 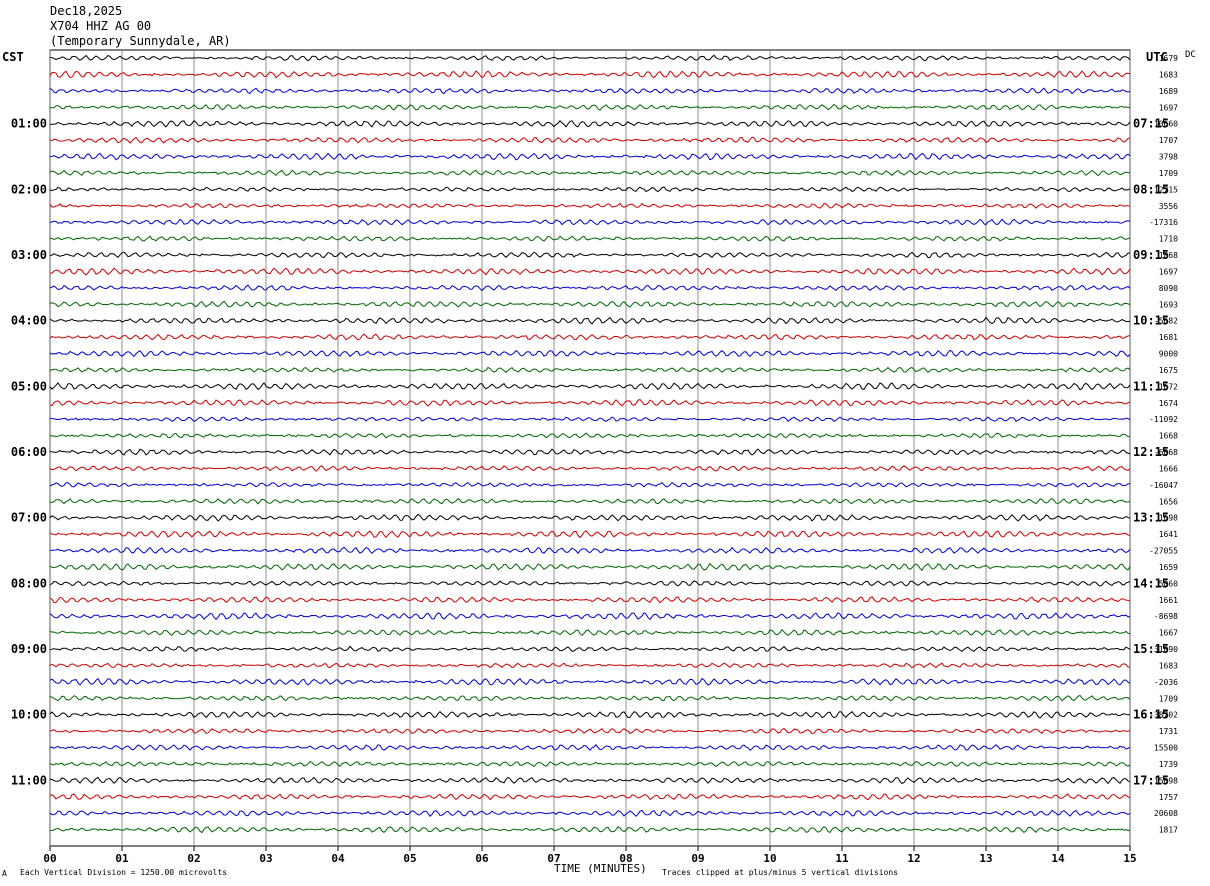 I want to click on right-hour-label: 16:15, so click(x=1151, y=715).